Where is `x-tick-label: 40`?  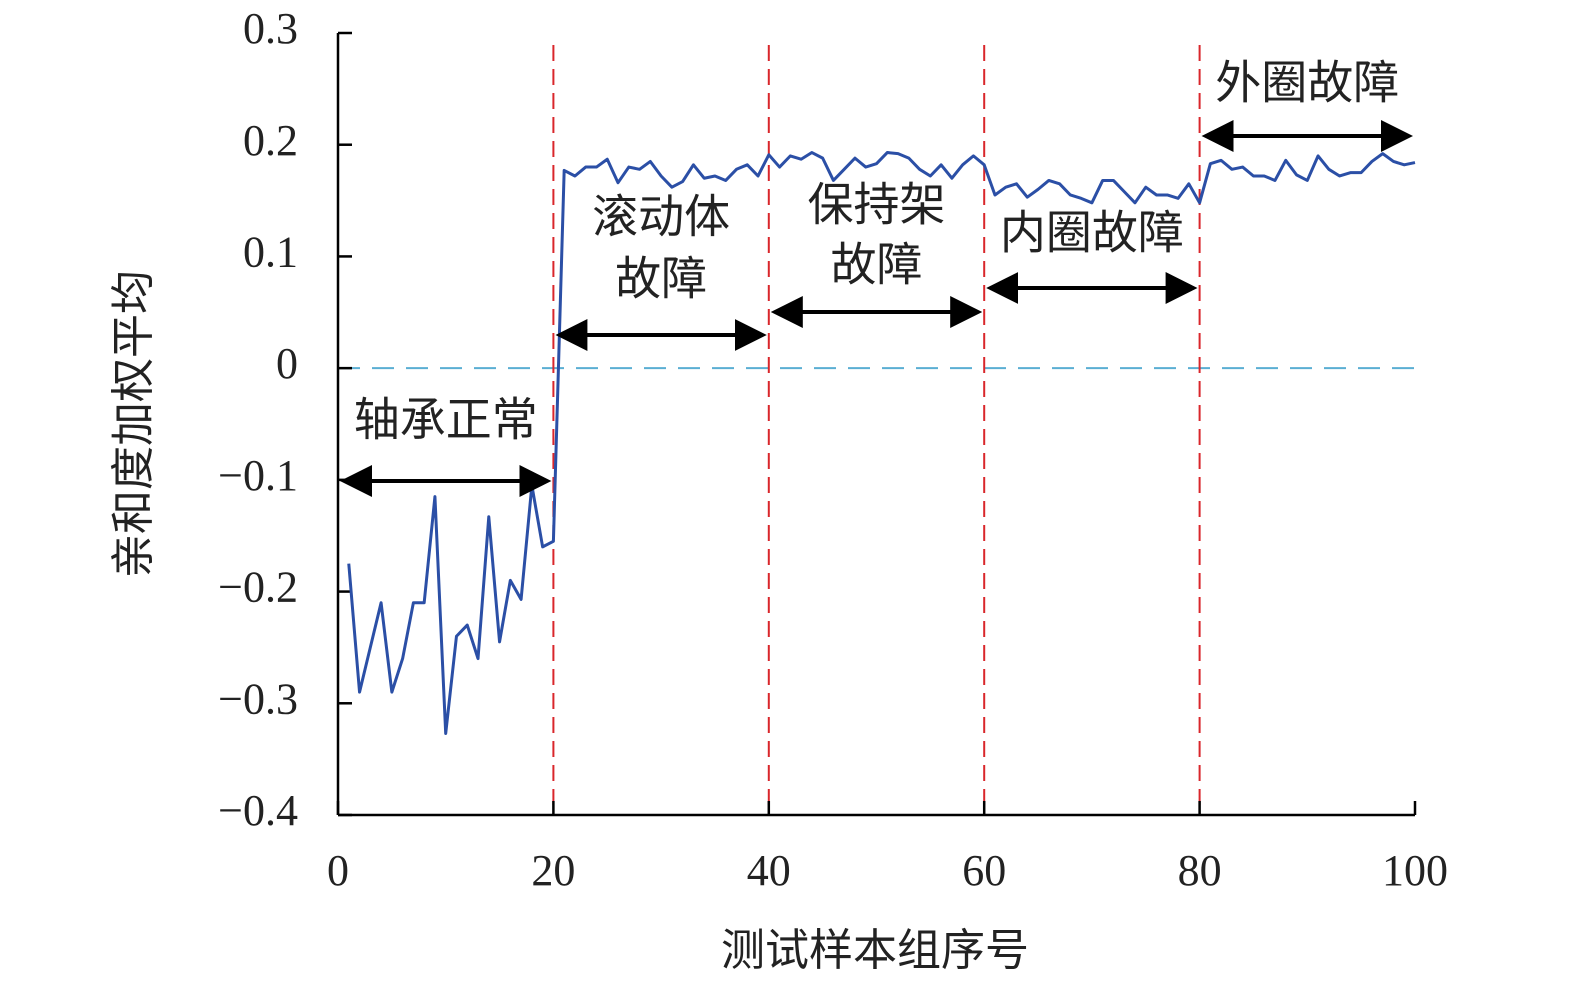
x-tick-label: 40 is located at coordinates (769, 870).